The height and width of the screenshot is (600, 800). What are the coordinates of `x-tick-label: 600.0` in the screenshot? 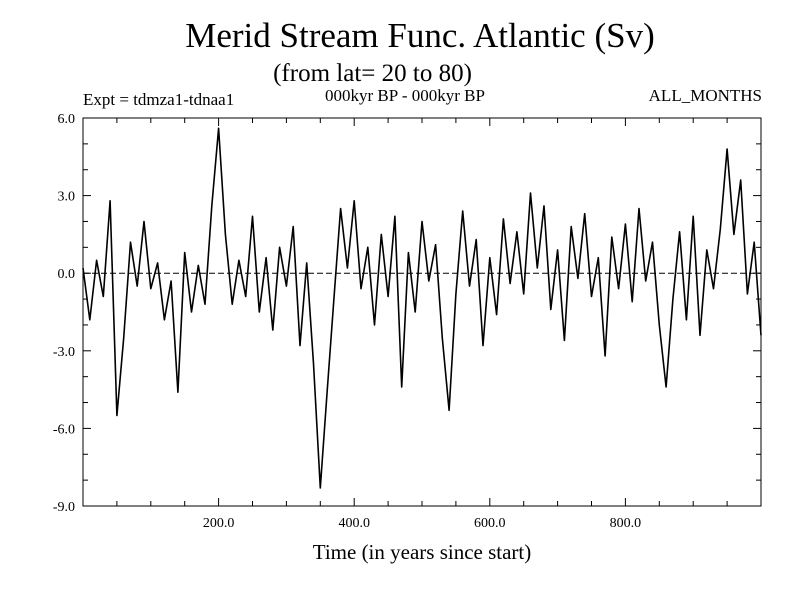 It's located at (490, 523).